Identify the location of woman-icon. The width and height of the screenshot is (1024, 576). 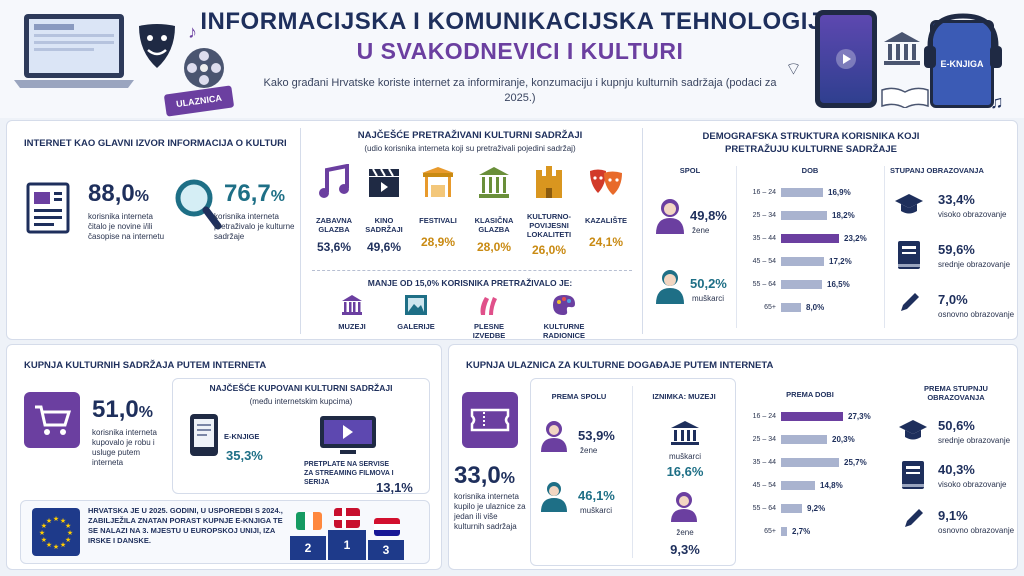
(554, 436).